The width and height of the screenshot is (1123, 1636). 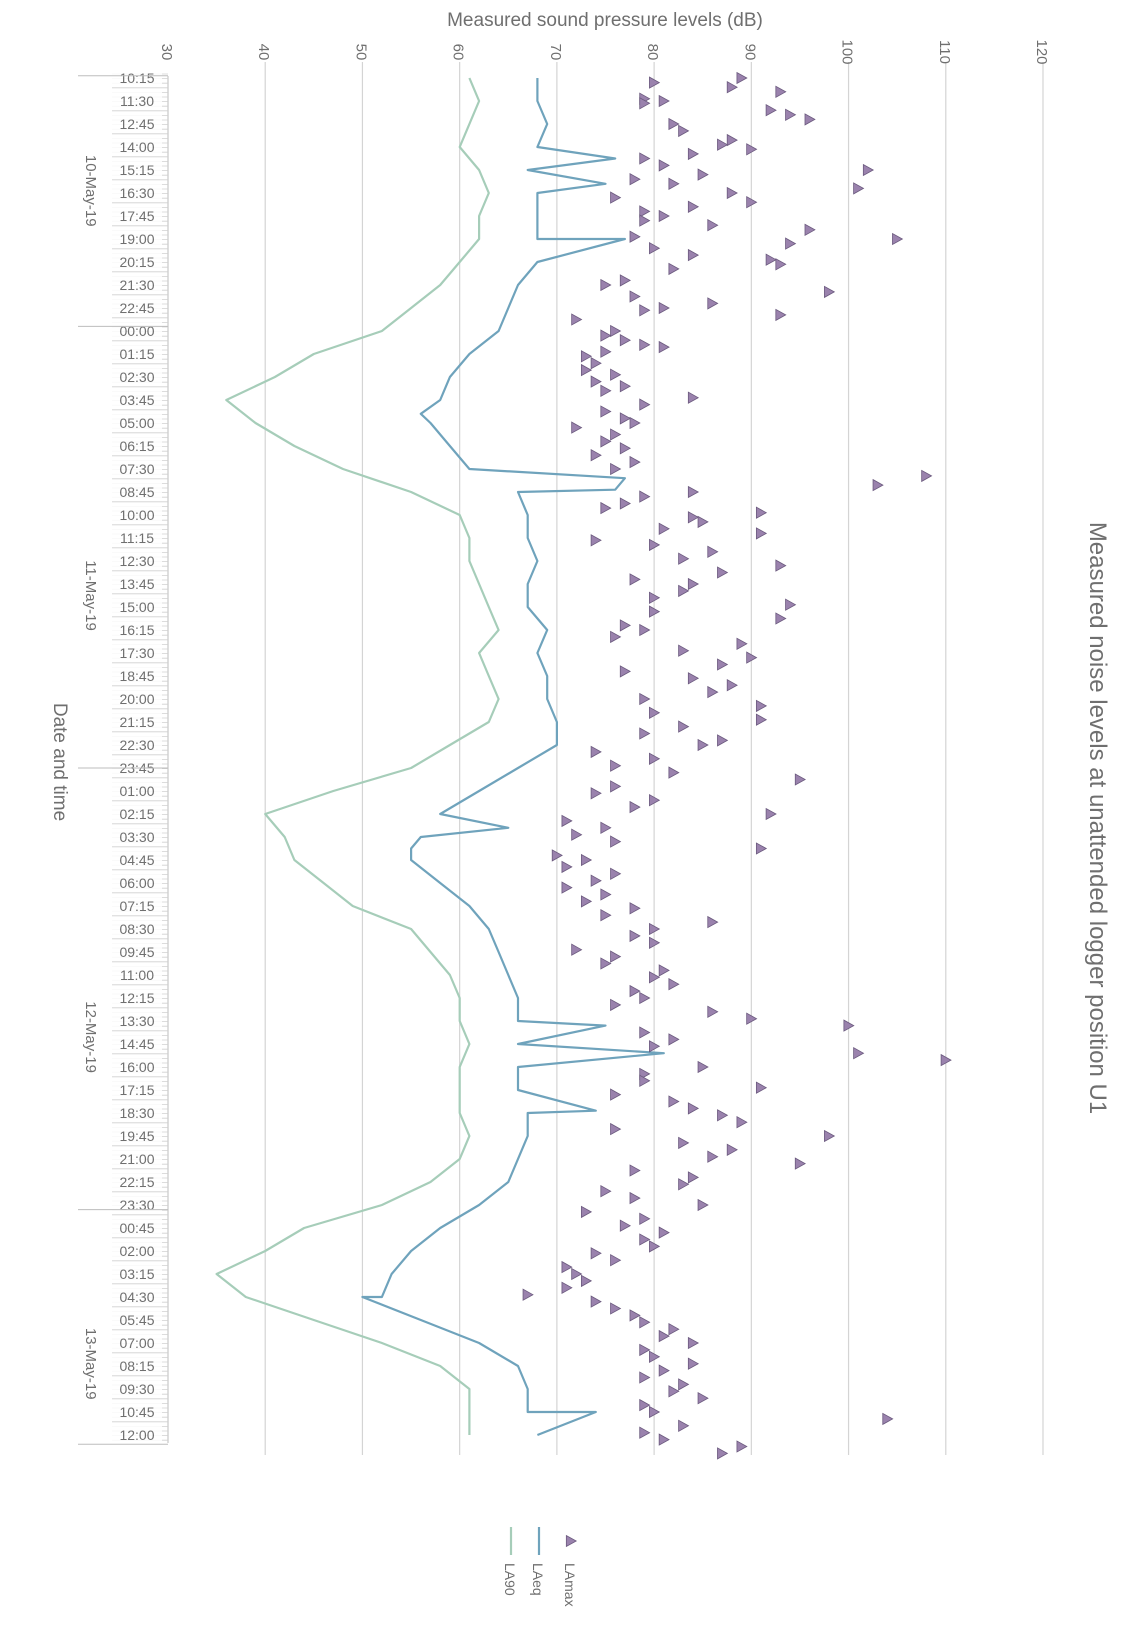 I want to click on time-tick-label: 21:30, so click(x=136, y=285).